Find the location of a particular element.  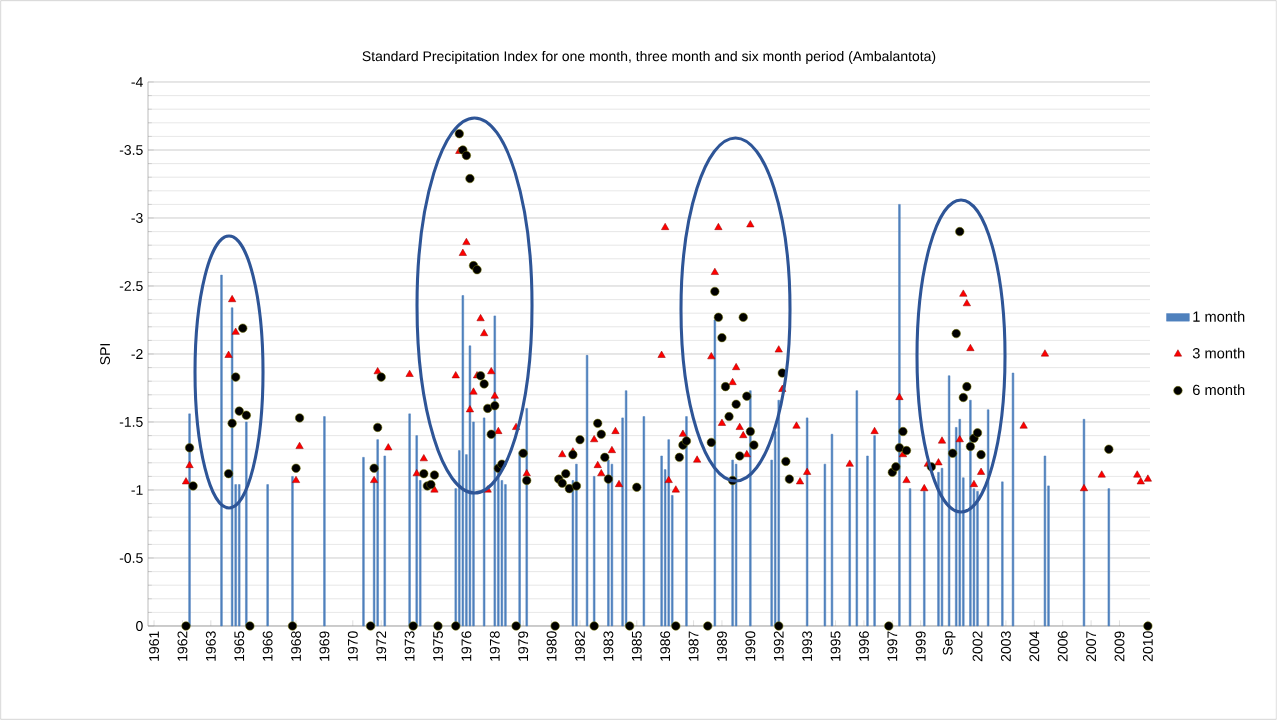

x-tick-label: 1961 is located at coordinates (154, 646).